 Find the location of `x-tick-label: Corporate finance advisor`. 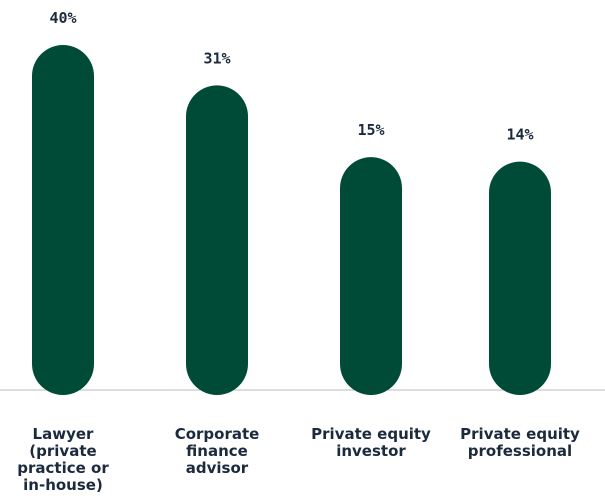

x-tick-label: Corporate finance advisor is located at coordinates (217, 451).